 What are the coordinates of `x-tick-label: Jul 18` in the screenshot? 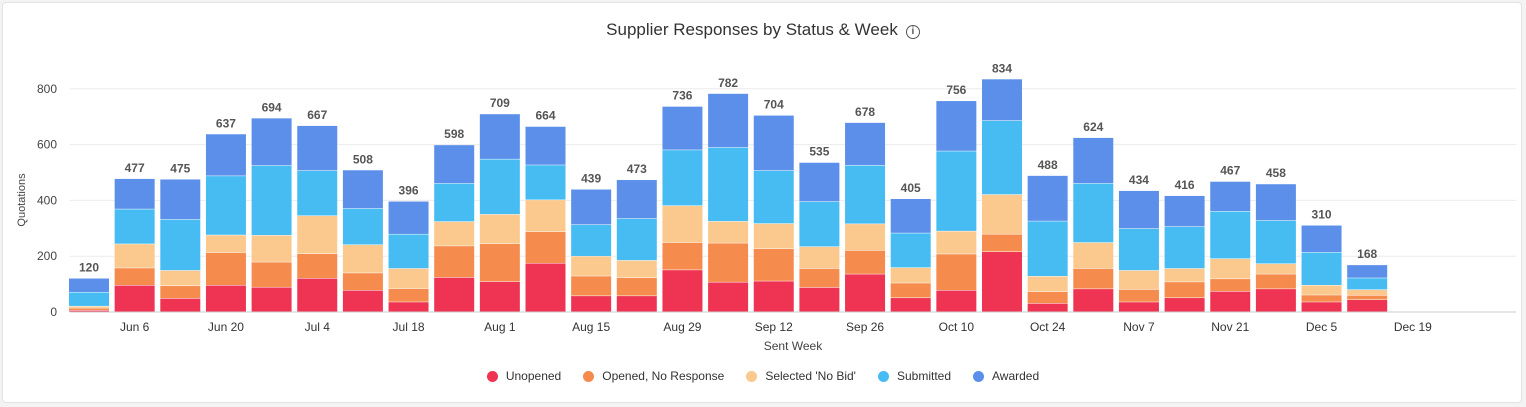 It's located at (409, 327).